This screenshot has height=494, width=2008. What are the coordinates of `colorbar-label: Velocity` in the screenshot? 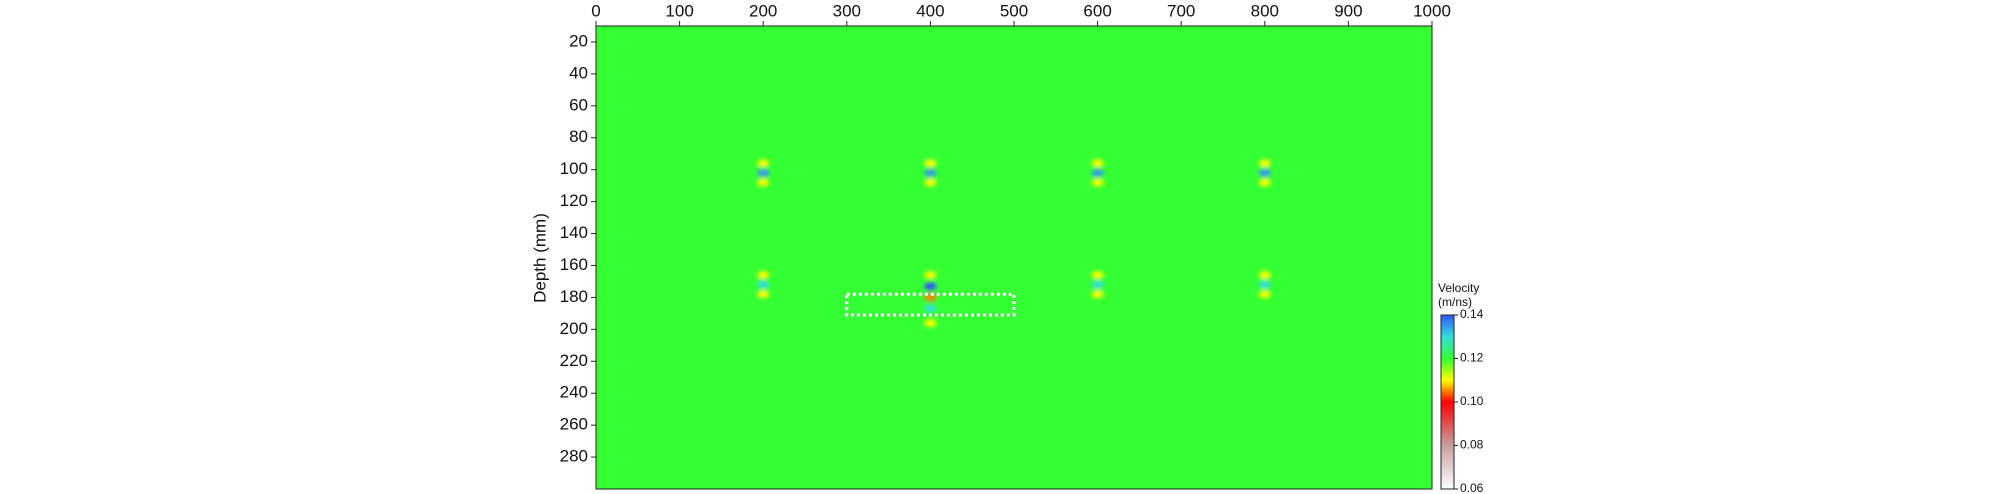 It's located at (1458, 288).